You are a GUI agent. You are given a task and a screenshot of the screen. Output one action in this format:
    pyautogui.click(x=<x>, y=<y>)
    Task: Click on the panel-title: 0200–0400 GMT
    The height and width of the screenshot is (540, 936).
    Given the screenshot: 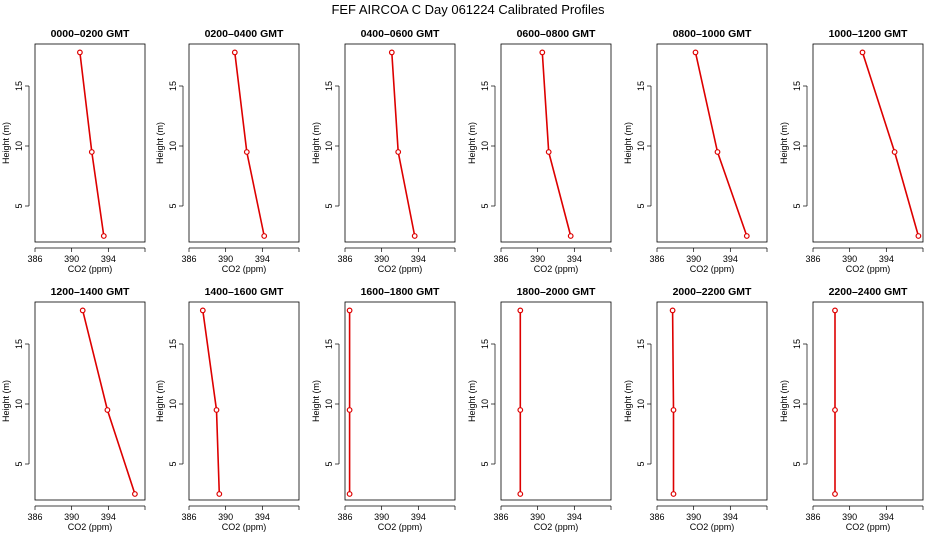 What is the action you would take?
    pyautogui.click(x=244, y=34)
    